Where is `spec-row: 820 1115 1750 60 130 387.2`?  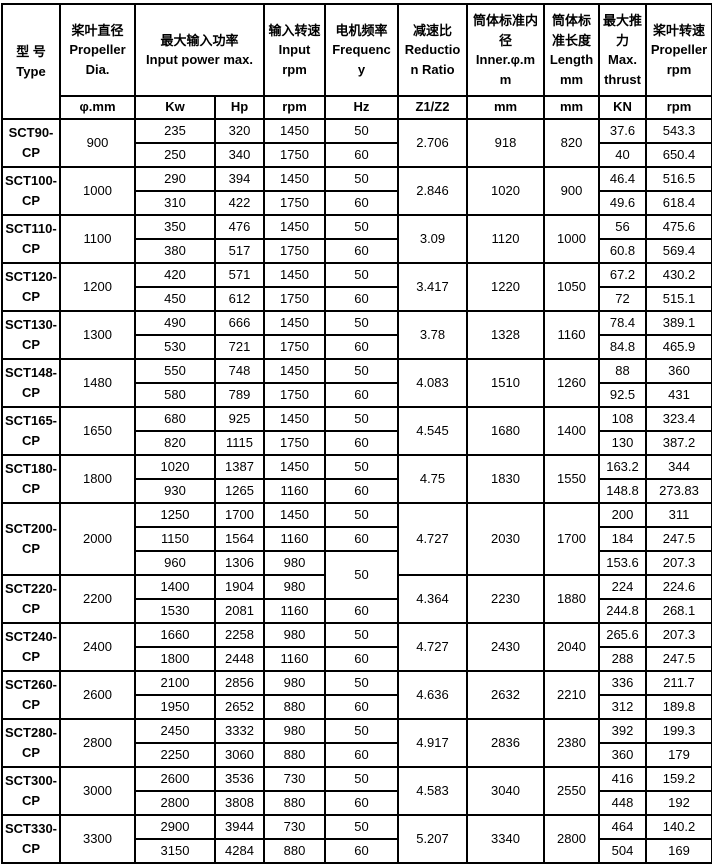
spec-row: 820 1115 1750 60 130 387.2 is located at coordinates (357, 443).